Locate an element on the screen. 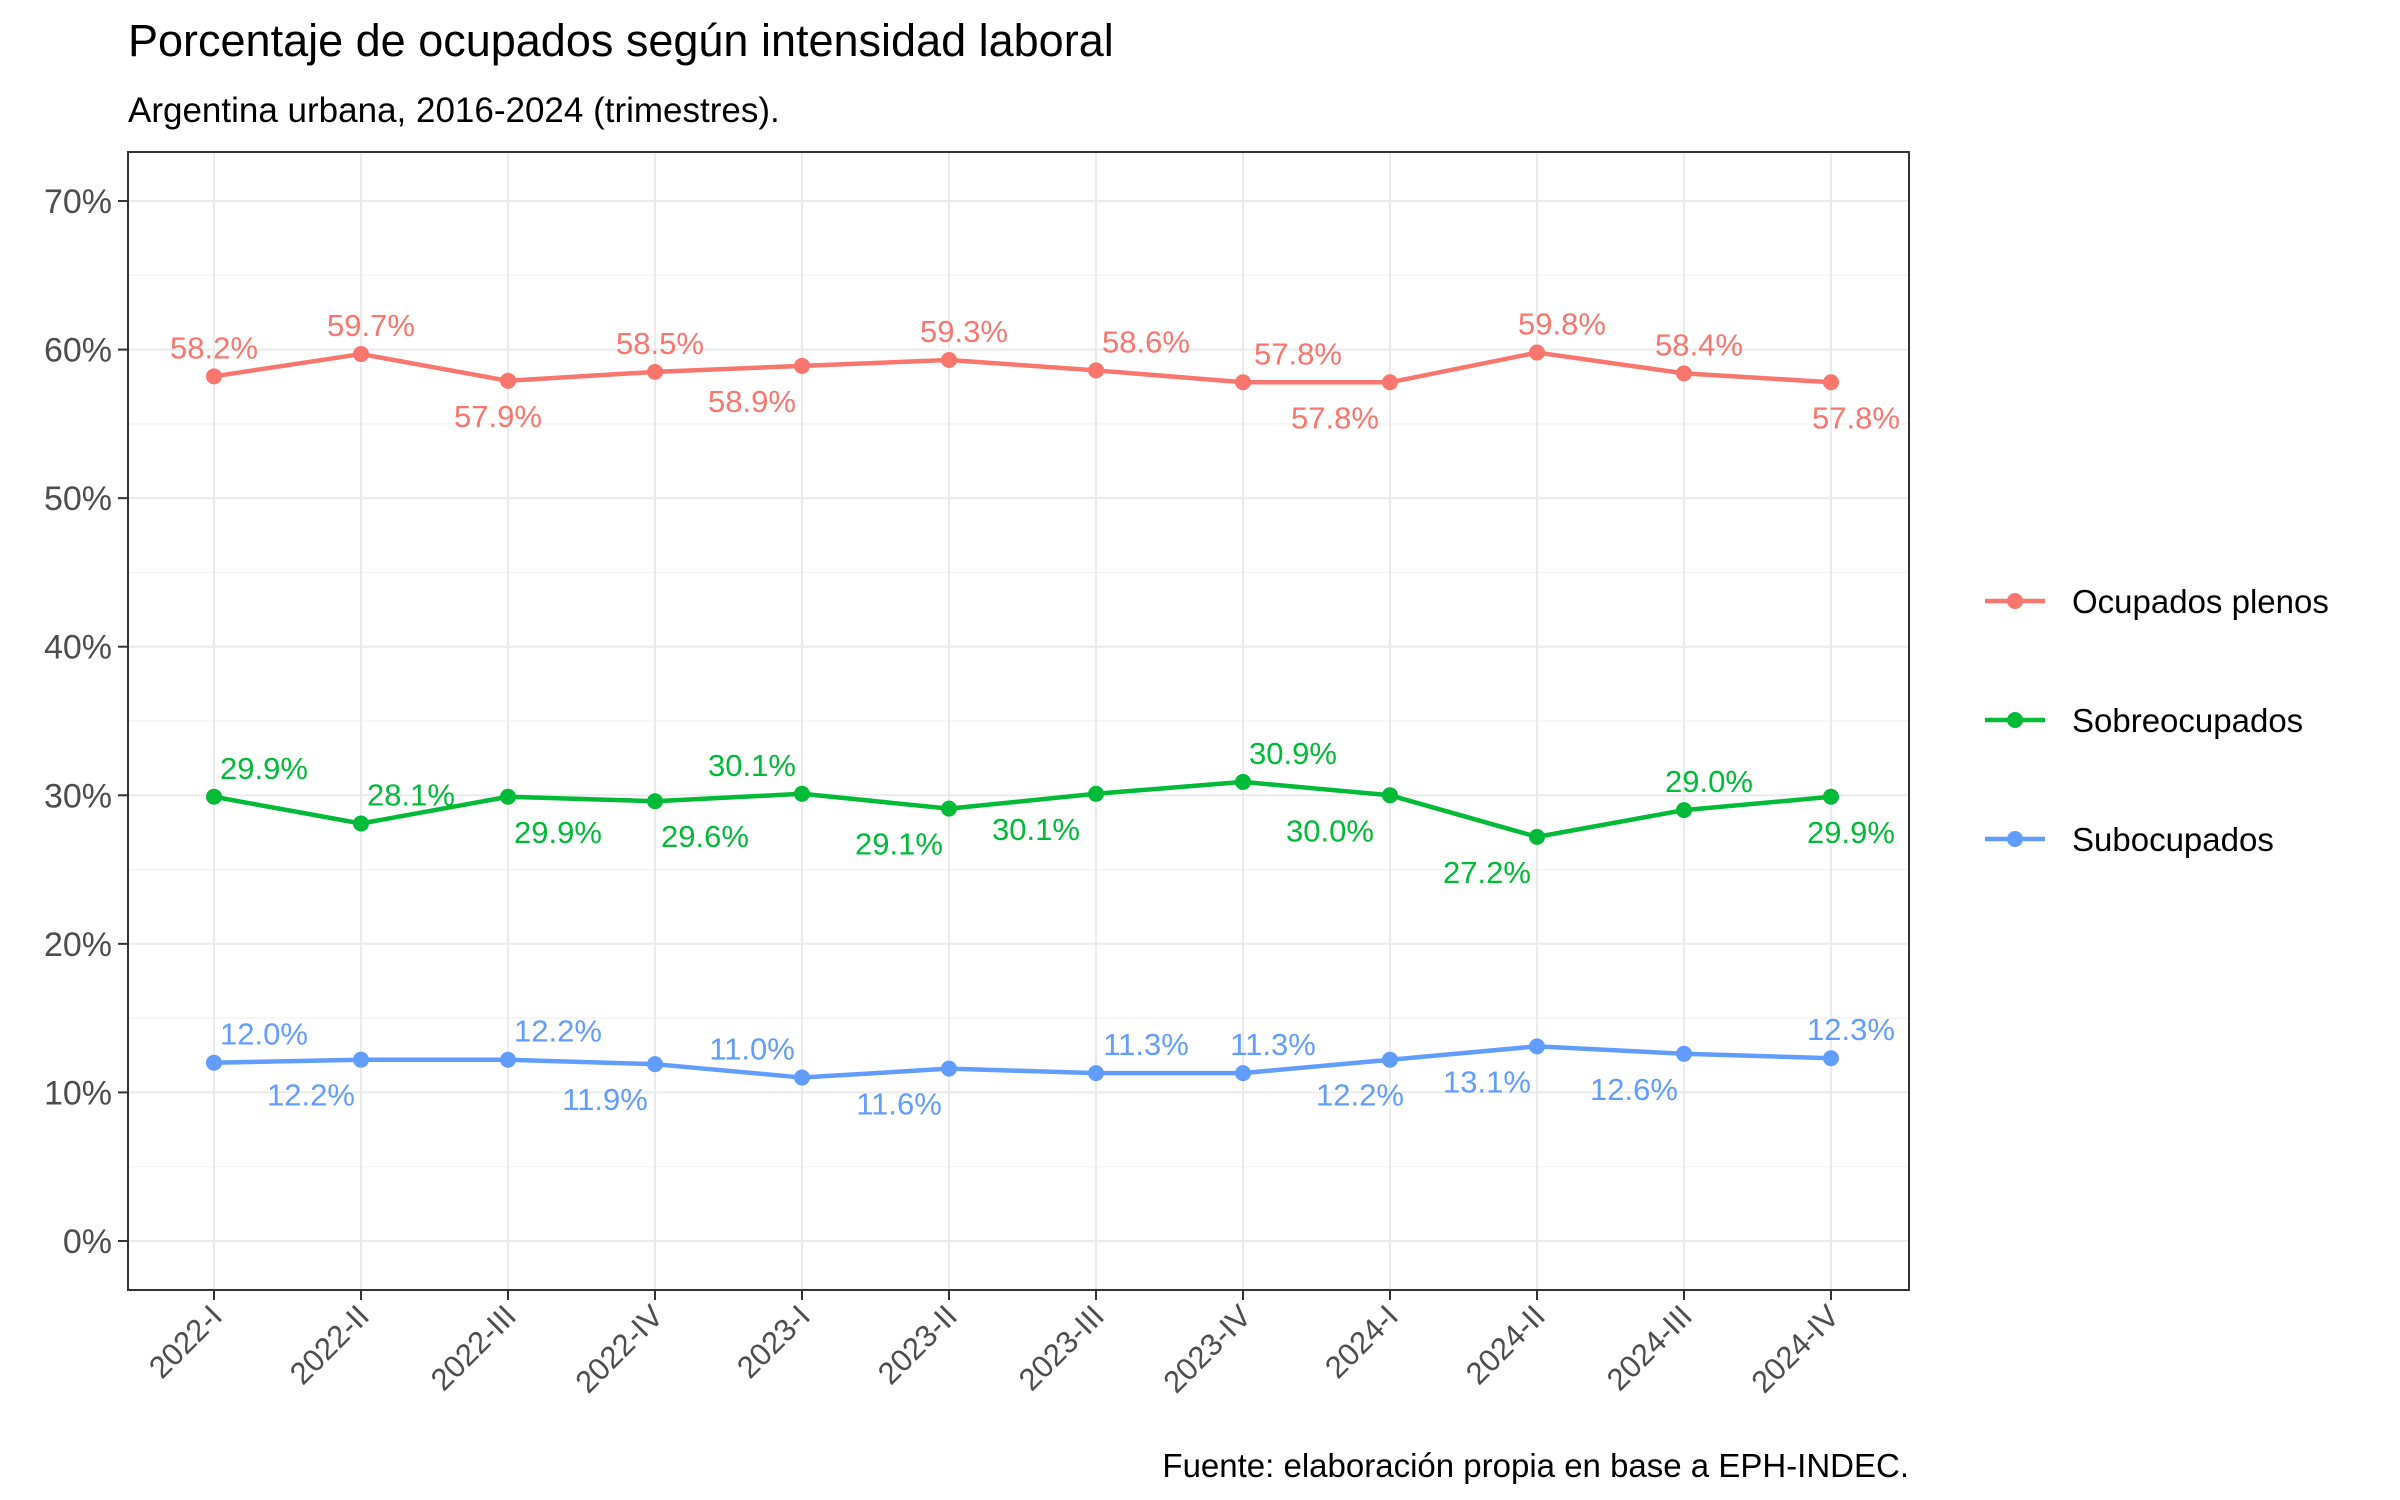 The width and height of the screenshot is (2400, 1500). x-tick-label: 2023-III is located at coordinates (1061, 1347).